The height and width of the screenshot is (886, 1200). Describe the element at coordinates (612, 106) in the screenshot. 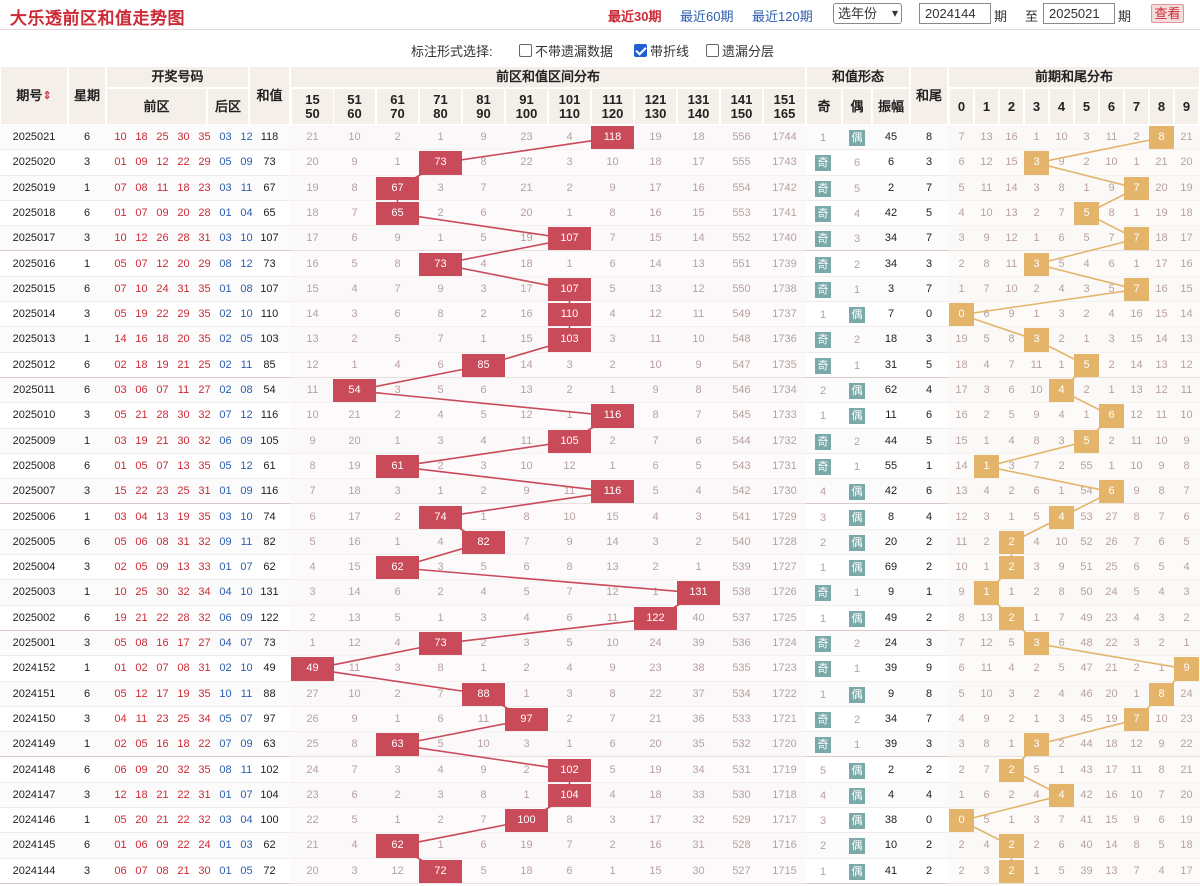

I see `range-header: 111 120` at that location.